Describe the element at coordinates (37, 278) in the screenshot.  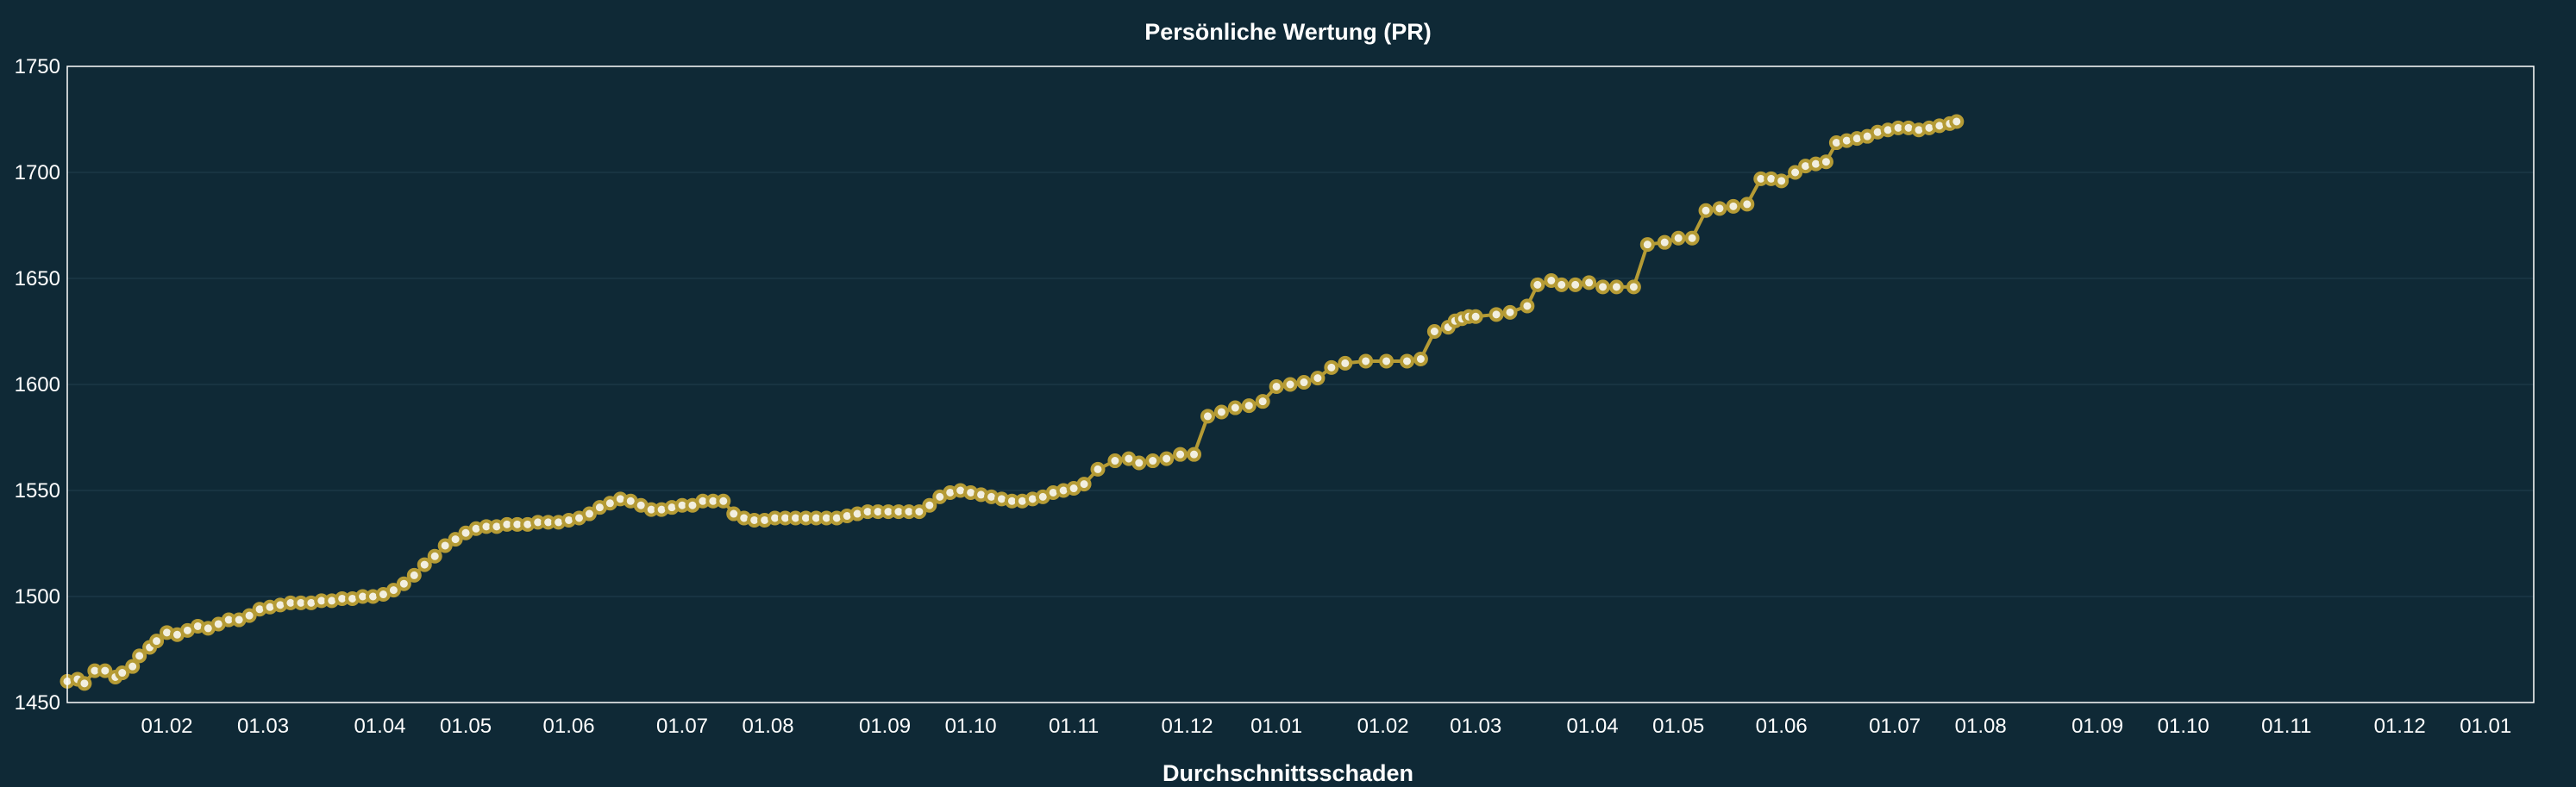
I see `y-tick-label: 1650` at that location.